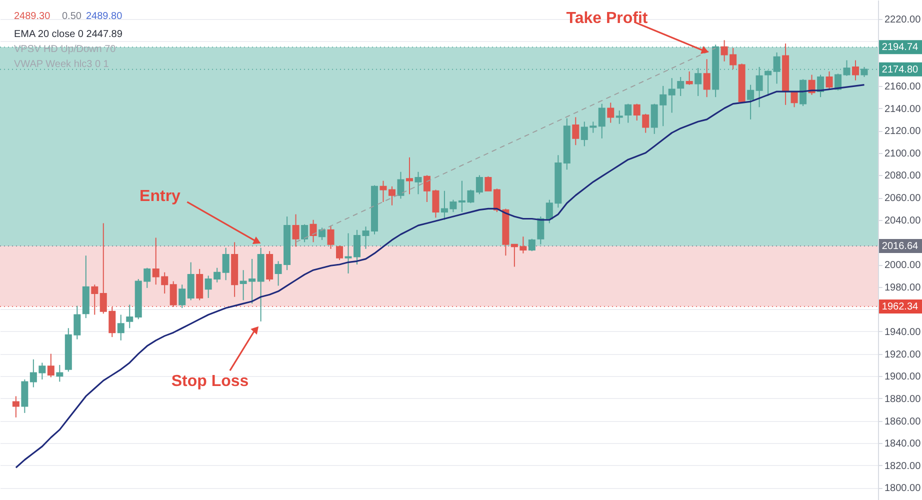 The width and height of the screenshot is (922, 500). I want to click on annotation: Stop Loss, so click(210, 381).